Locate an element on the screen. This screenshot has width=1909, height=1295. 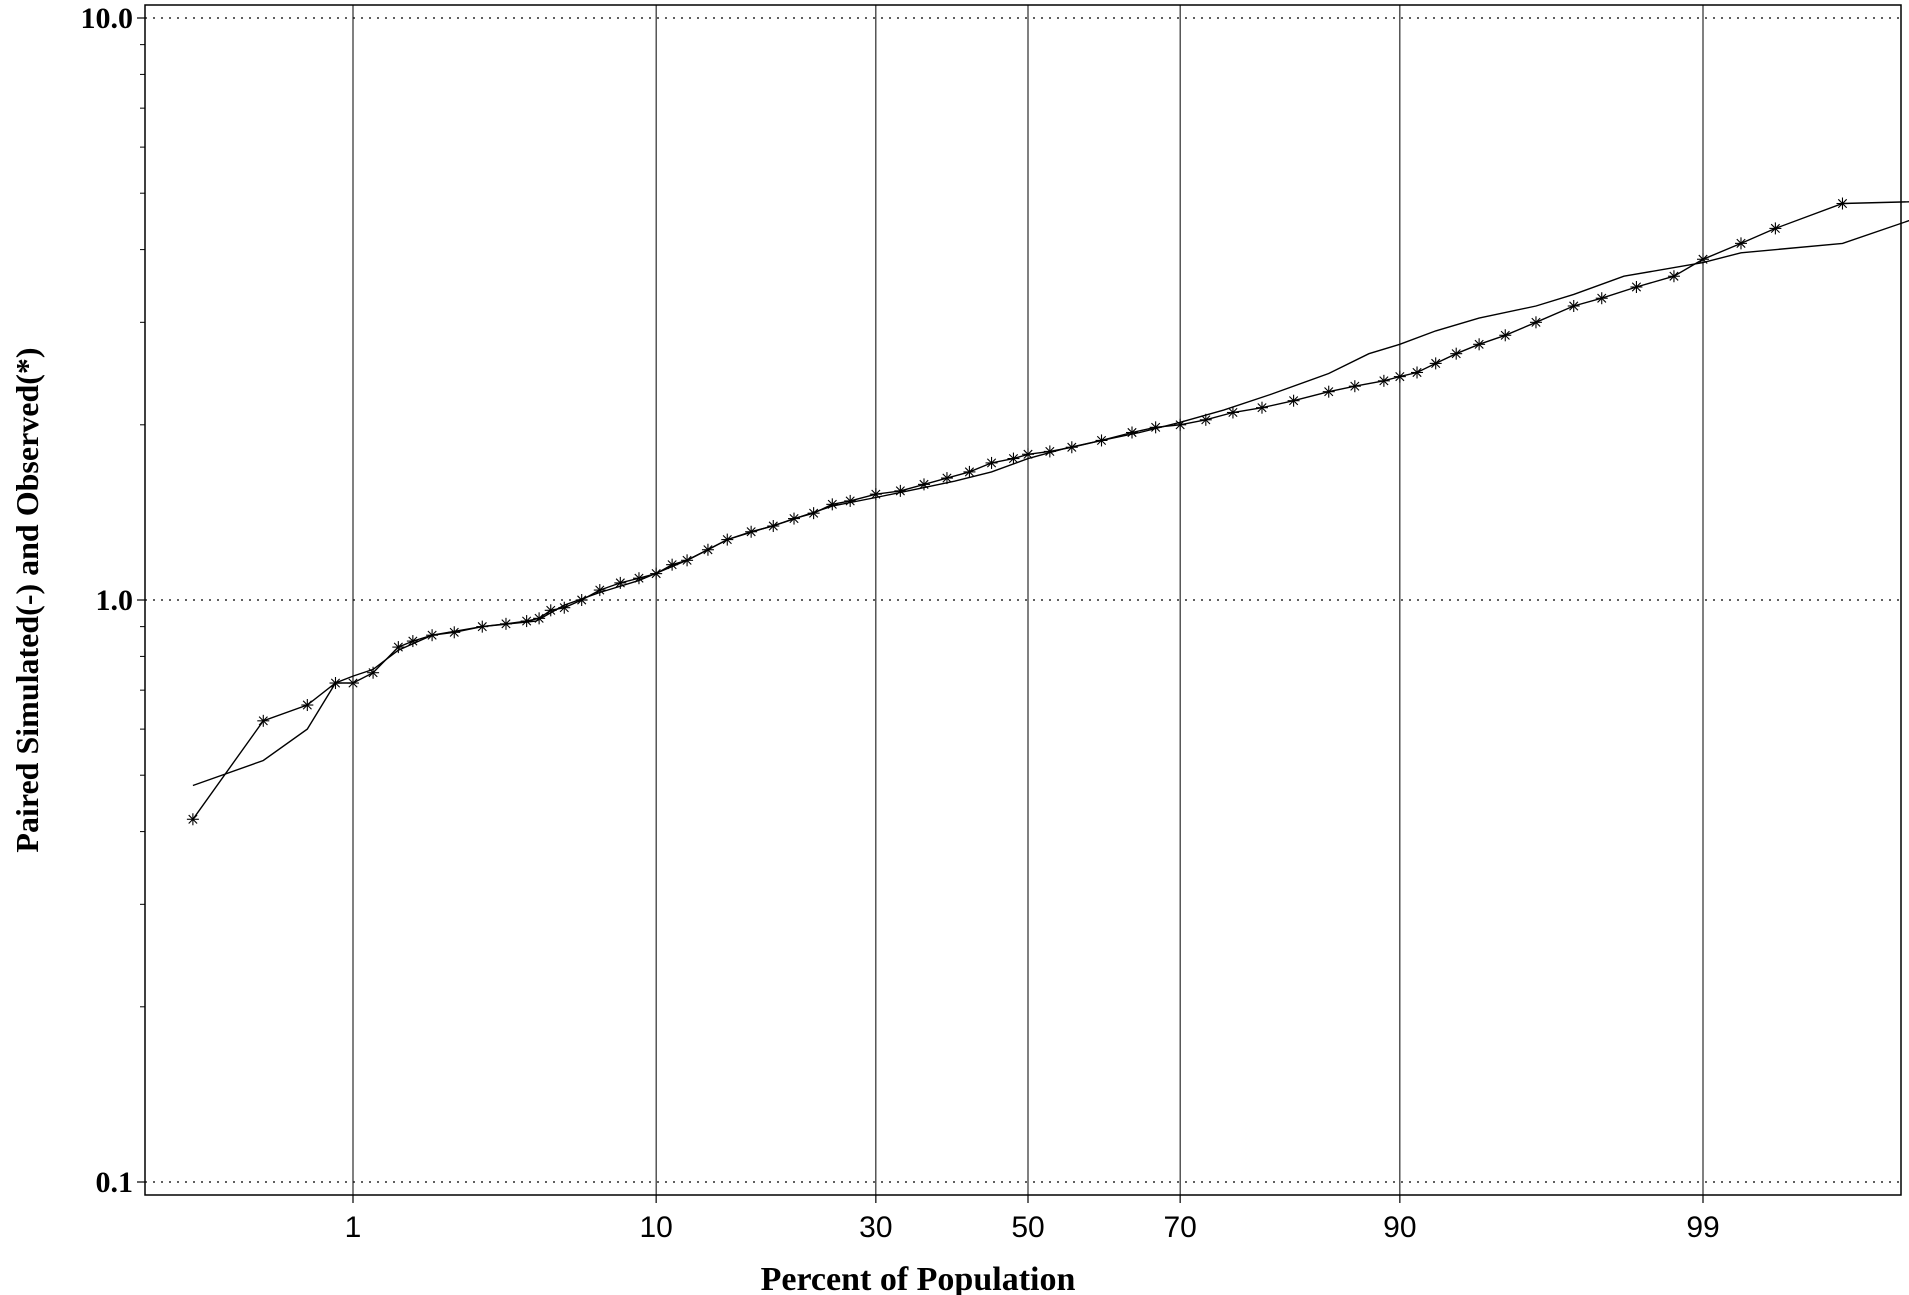
y-tick-label: 10.0 is located at coordinates (107, 18).